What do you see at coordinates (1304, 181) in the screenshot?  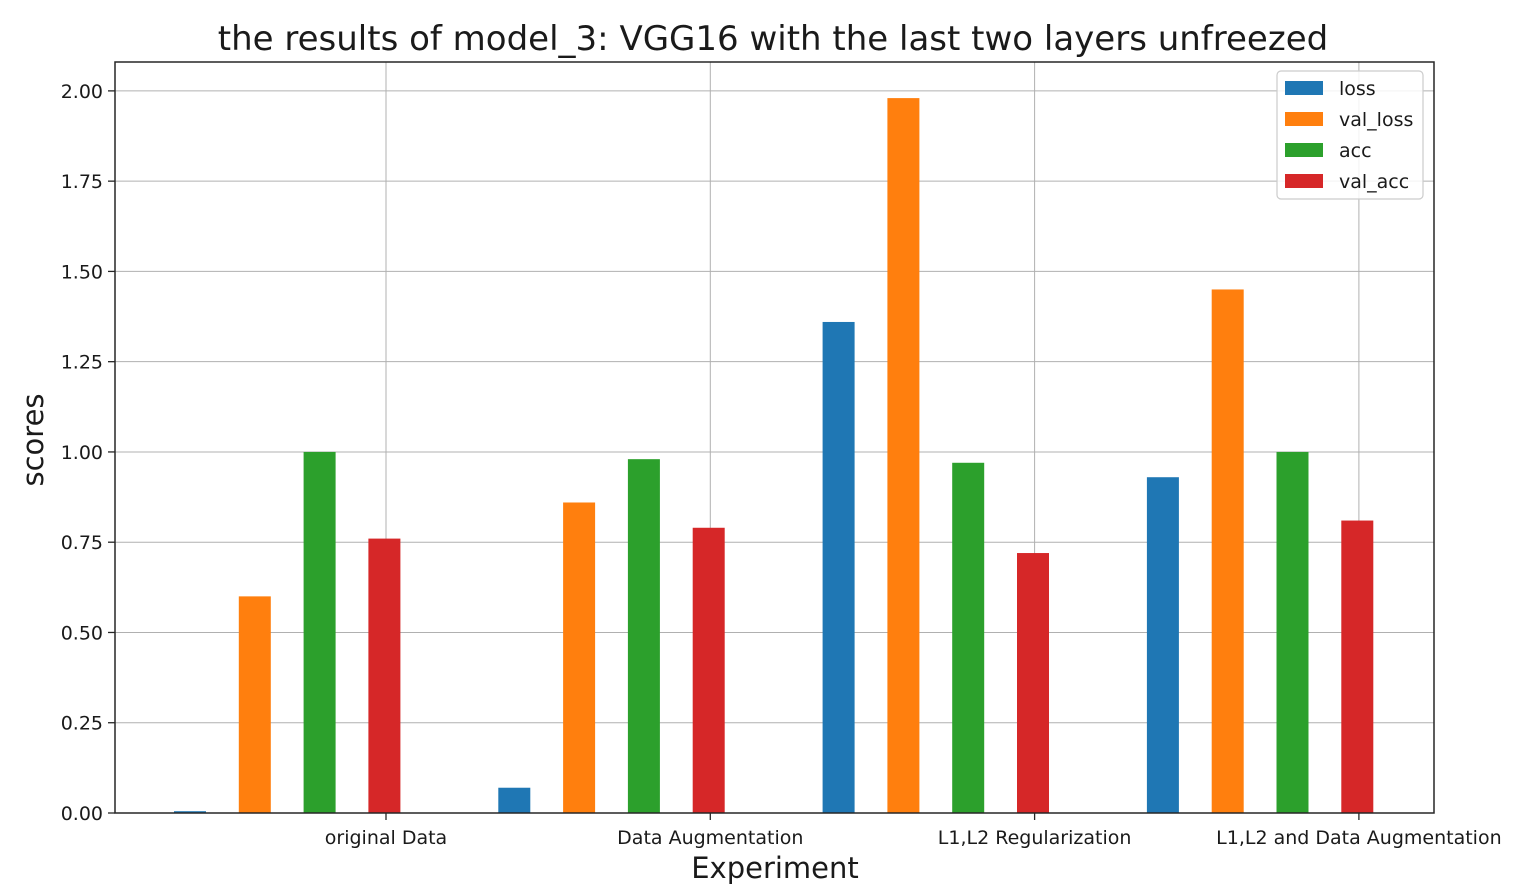 I see `legend-swatch-val-acc` at bounding box center [1304, 181].